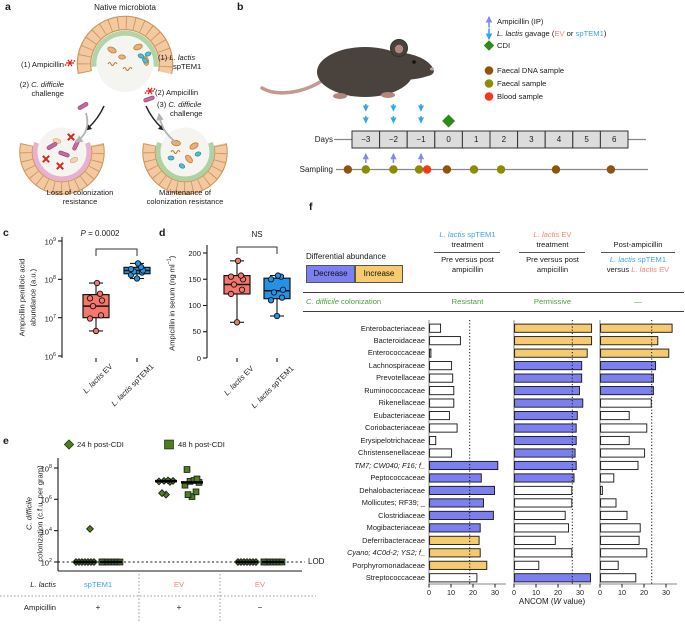 The height and width of the screenshot is (626, 685). Describe the element at coordinates (559, 139) in the screenshot. I see `day-label: 4` at that location.